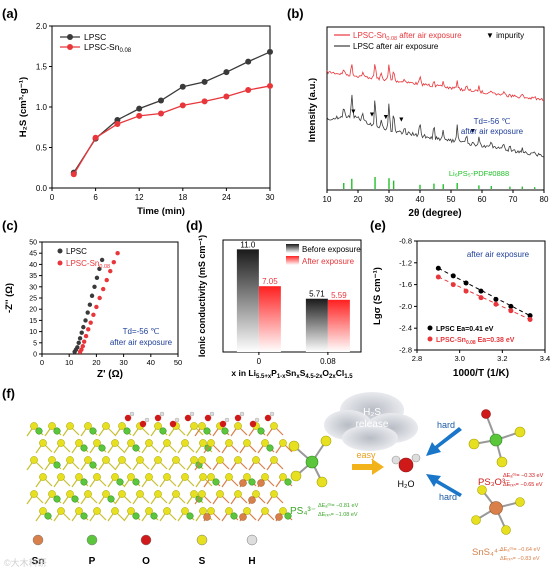  I want to click on e-ytick-label: -2.0, so click(405, 306).